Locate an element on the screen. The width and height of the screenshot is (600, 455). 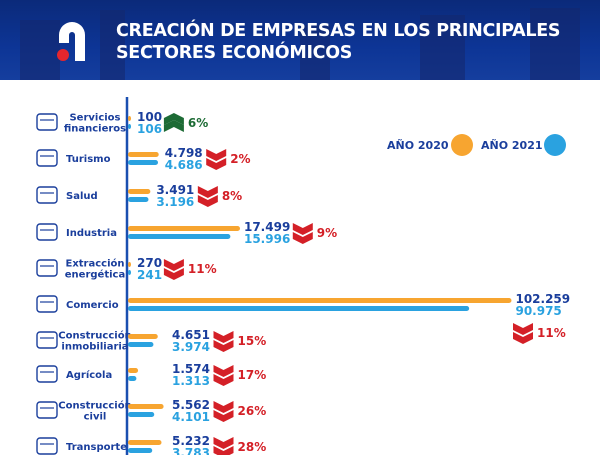
change-percent: 8% is located at coordinates (232, 196).